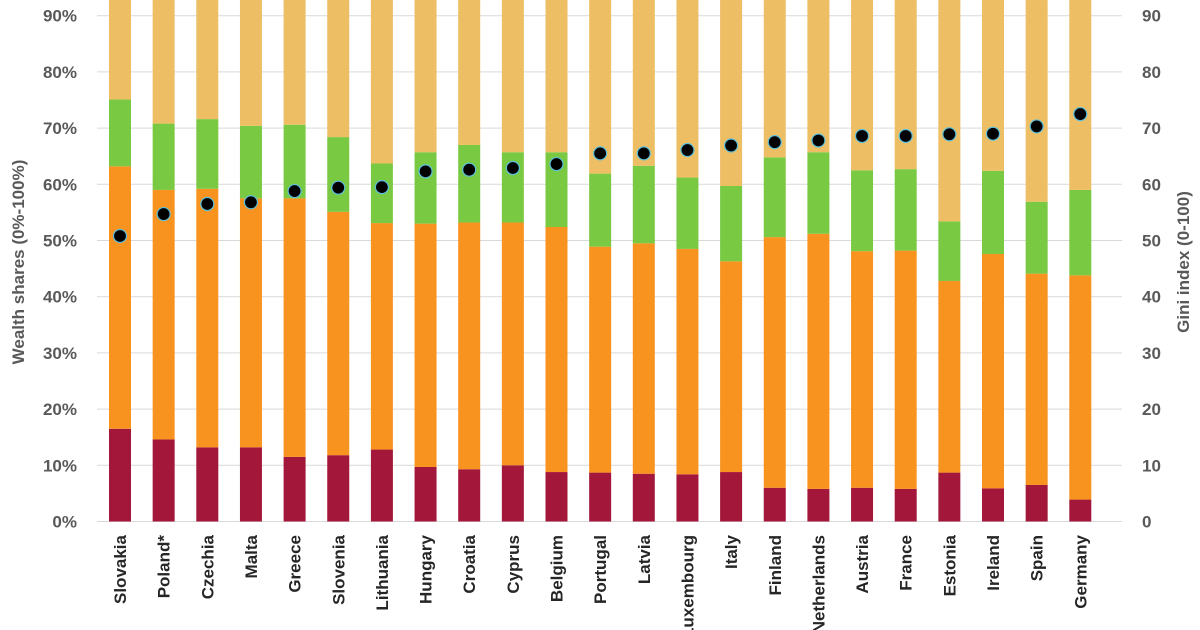 The height and width of the screenshot is (630, 1200). I want to click on category-label: Estonia, so click(949, 565).